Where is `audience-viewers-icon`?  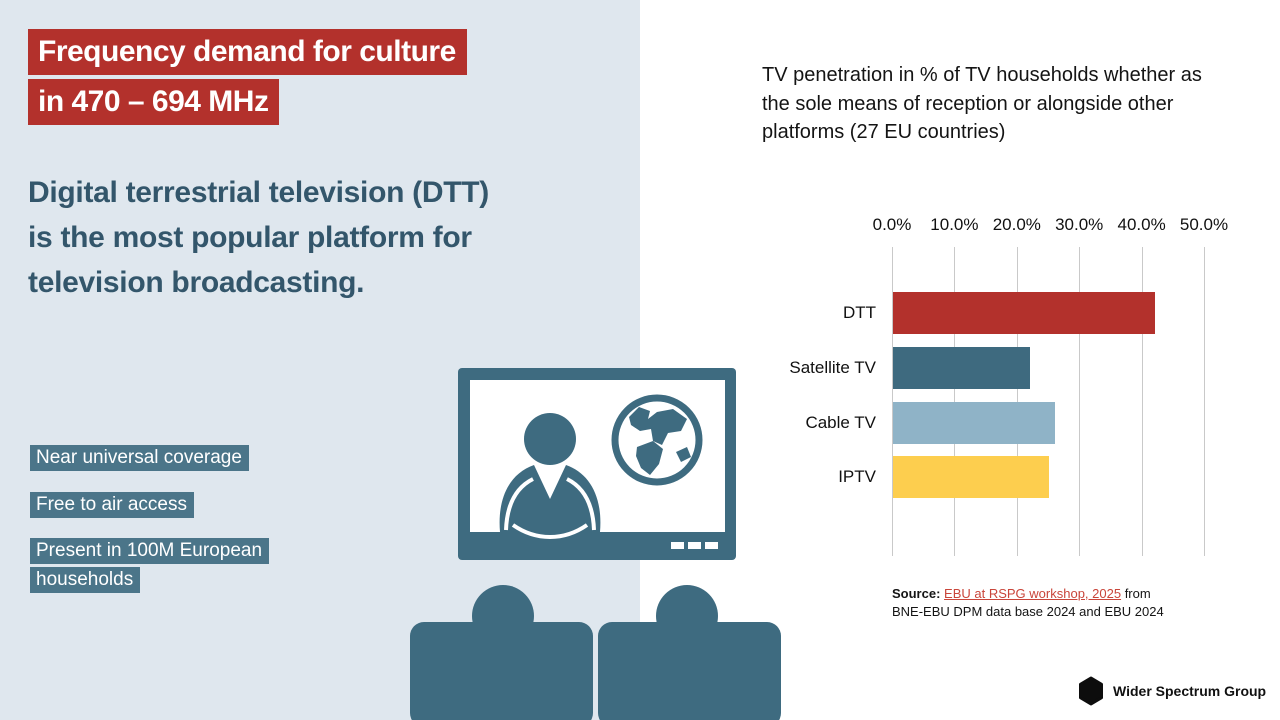 audience-viewers-icon is located at coordinates (595, 652).